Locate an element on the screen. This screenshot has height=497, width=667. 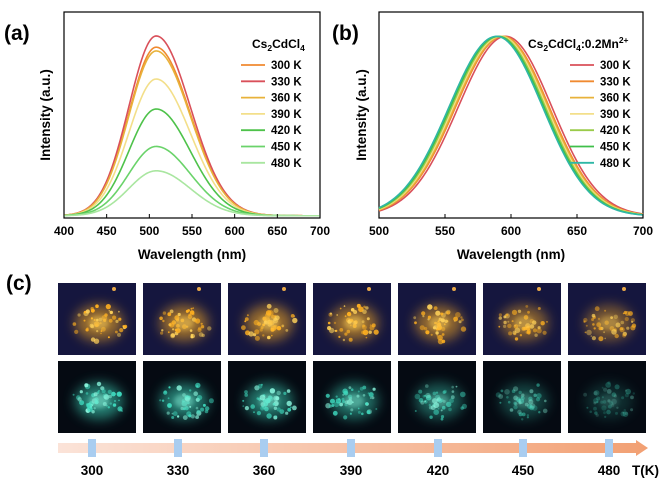
temperature-label: 360 is located at coordinates (264, 470).